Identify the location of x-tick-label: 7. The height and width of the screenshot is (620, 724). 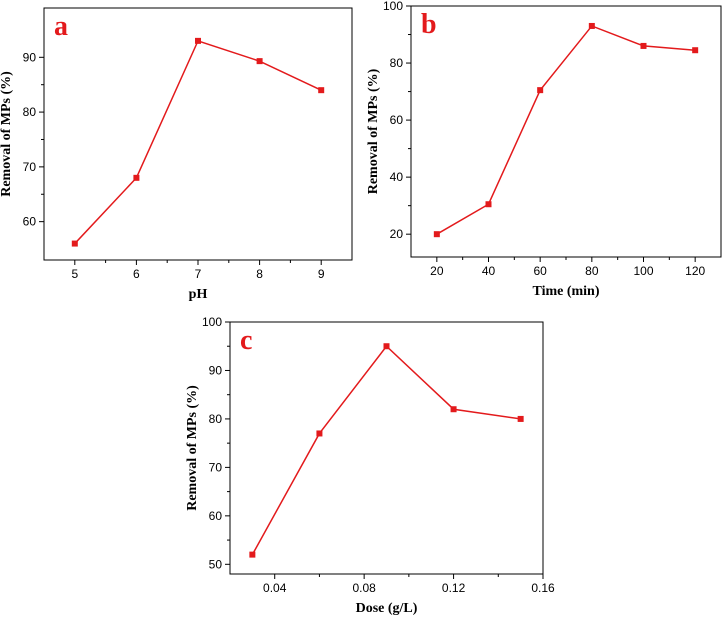
(198, 274).